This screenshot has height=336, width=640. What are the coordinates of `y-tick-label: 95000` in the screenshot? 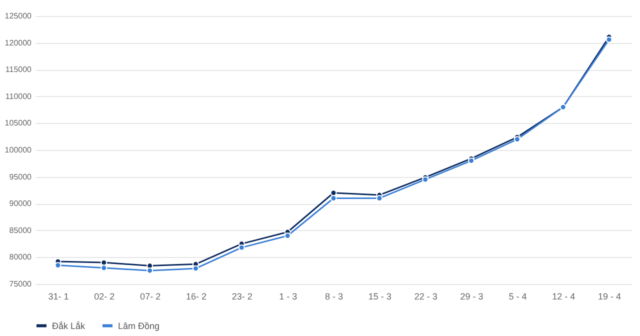 It's located at (20, 177).